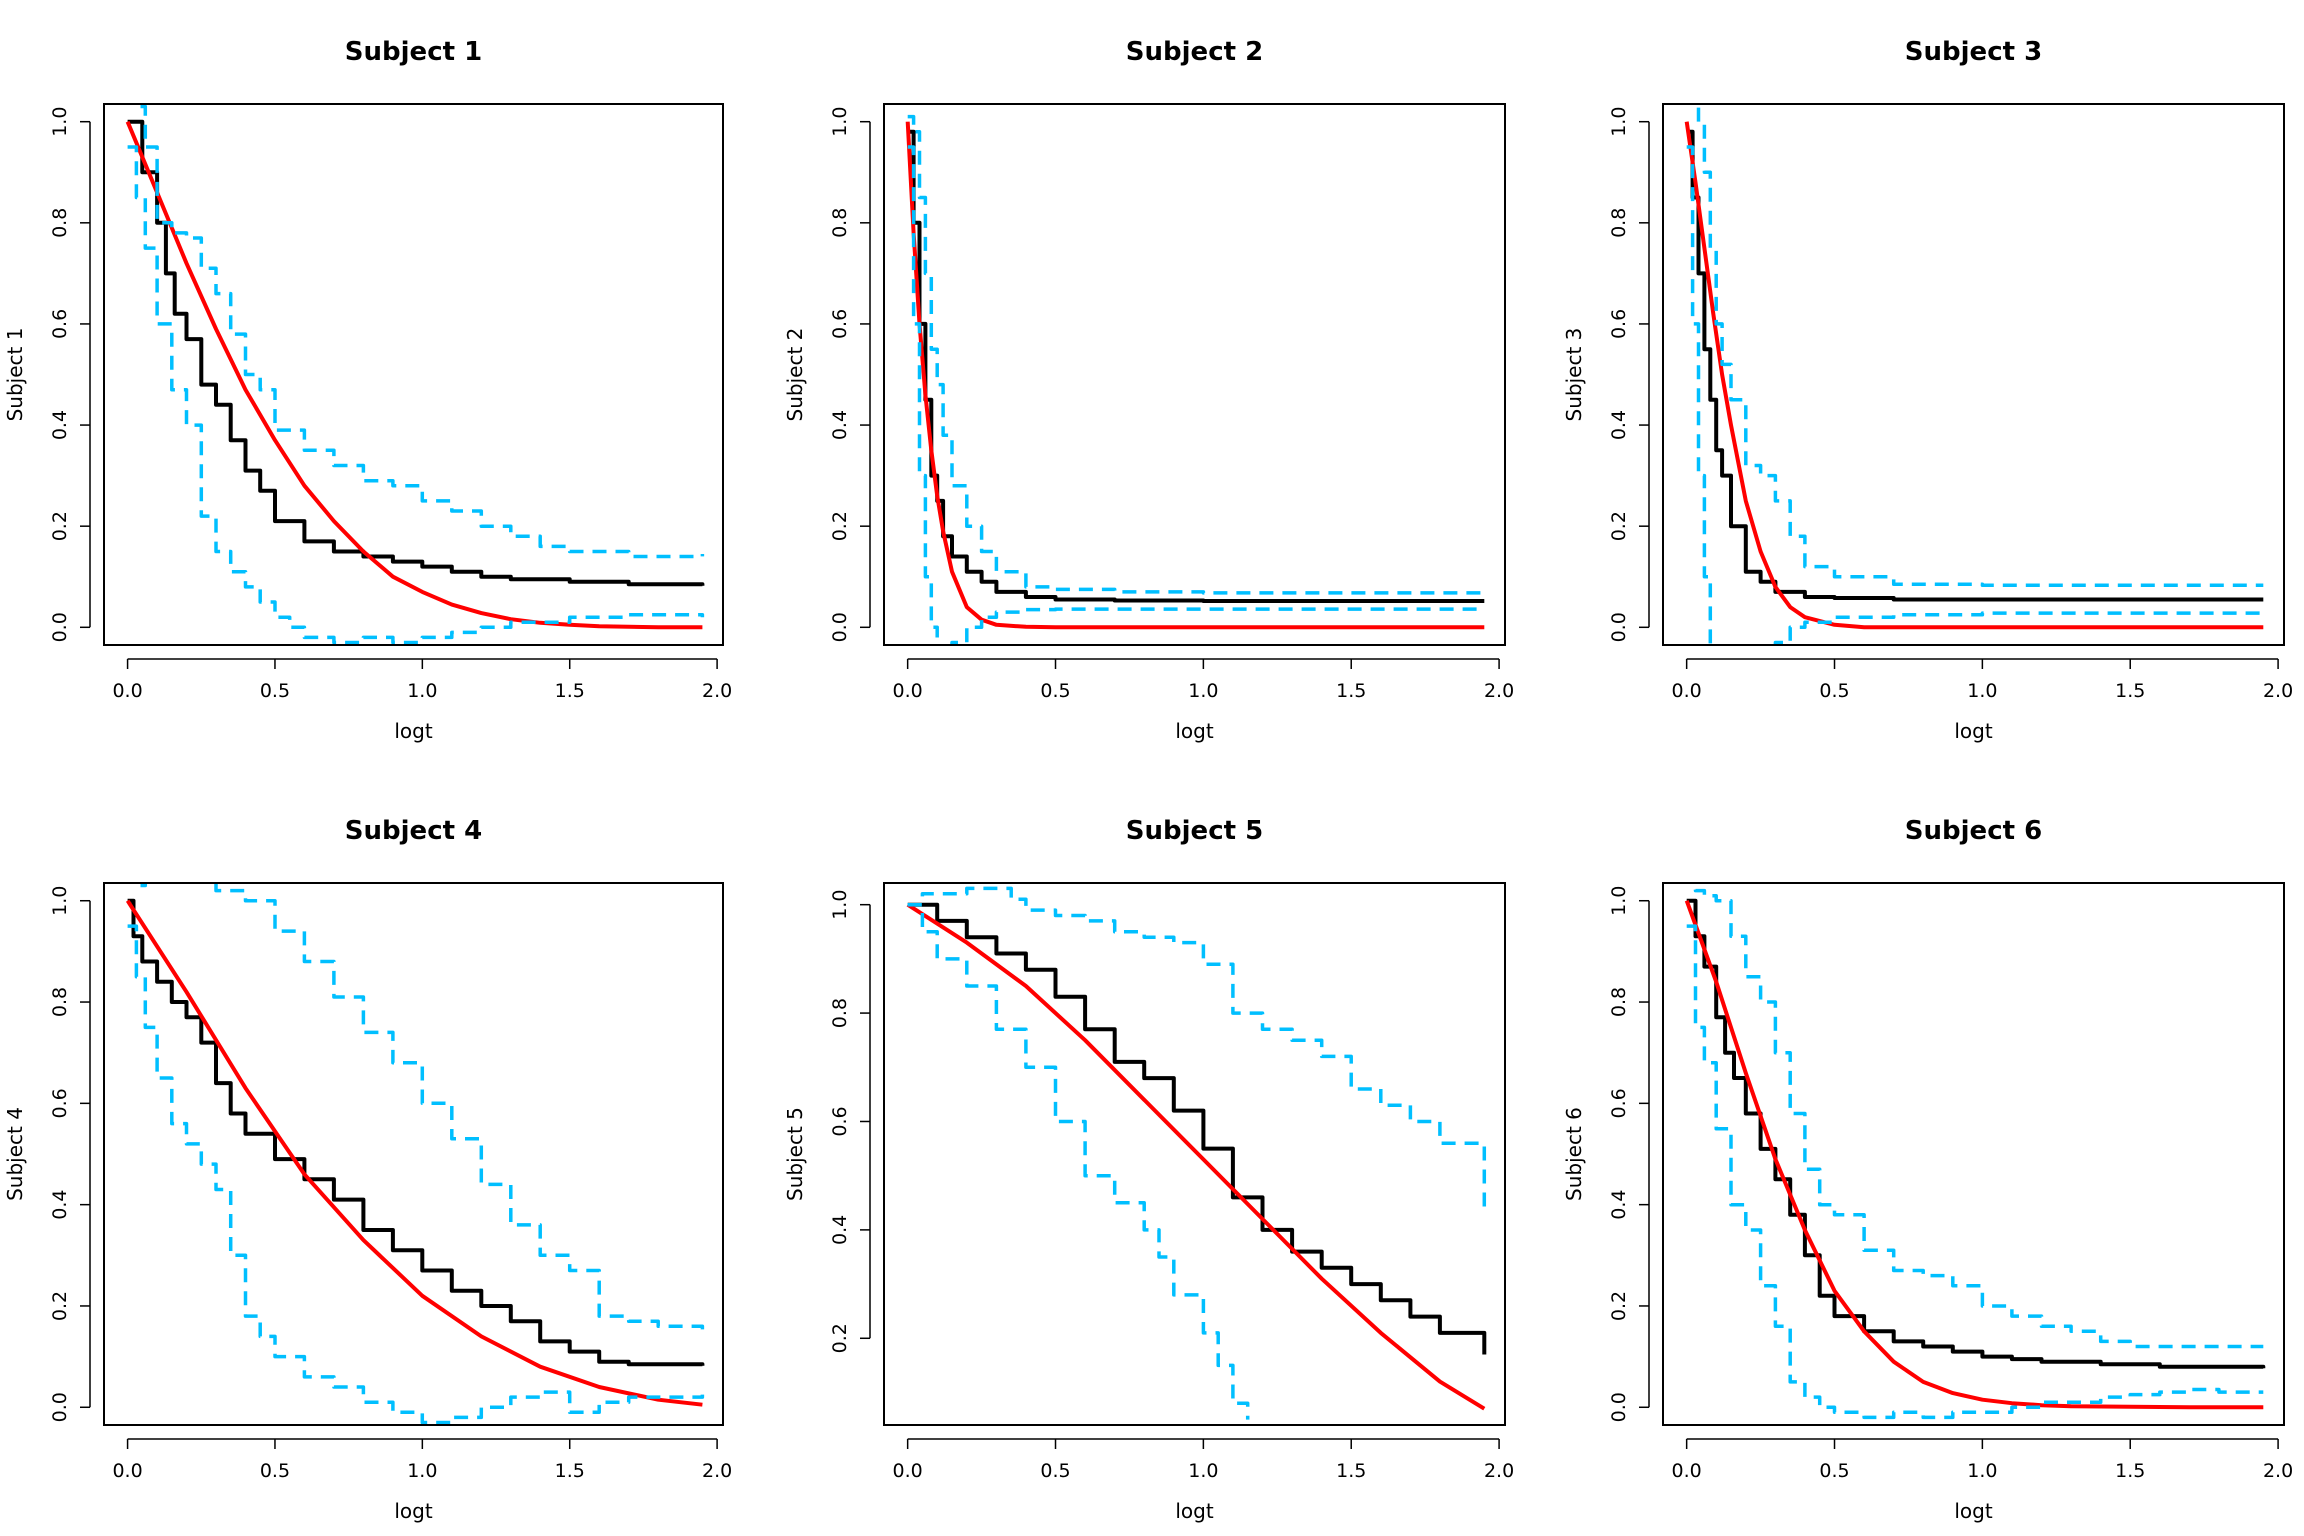 Image resolution: width=2304 pixels, height=1536 pixels. Describe the element at coordinates (413, 831) in the screenshot. I see `panel-title: Subject 4` at that location.